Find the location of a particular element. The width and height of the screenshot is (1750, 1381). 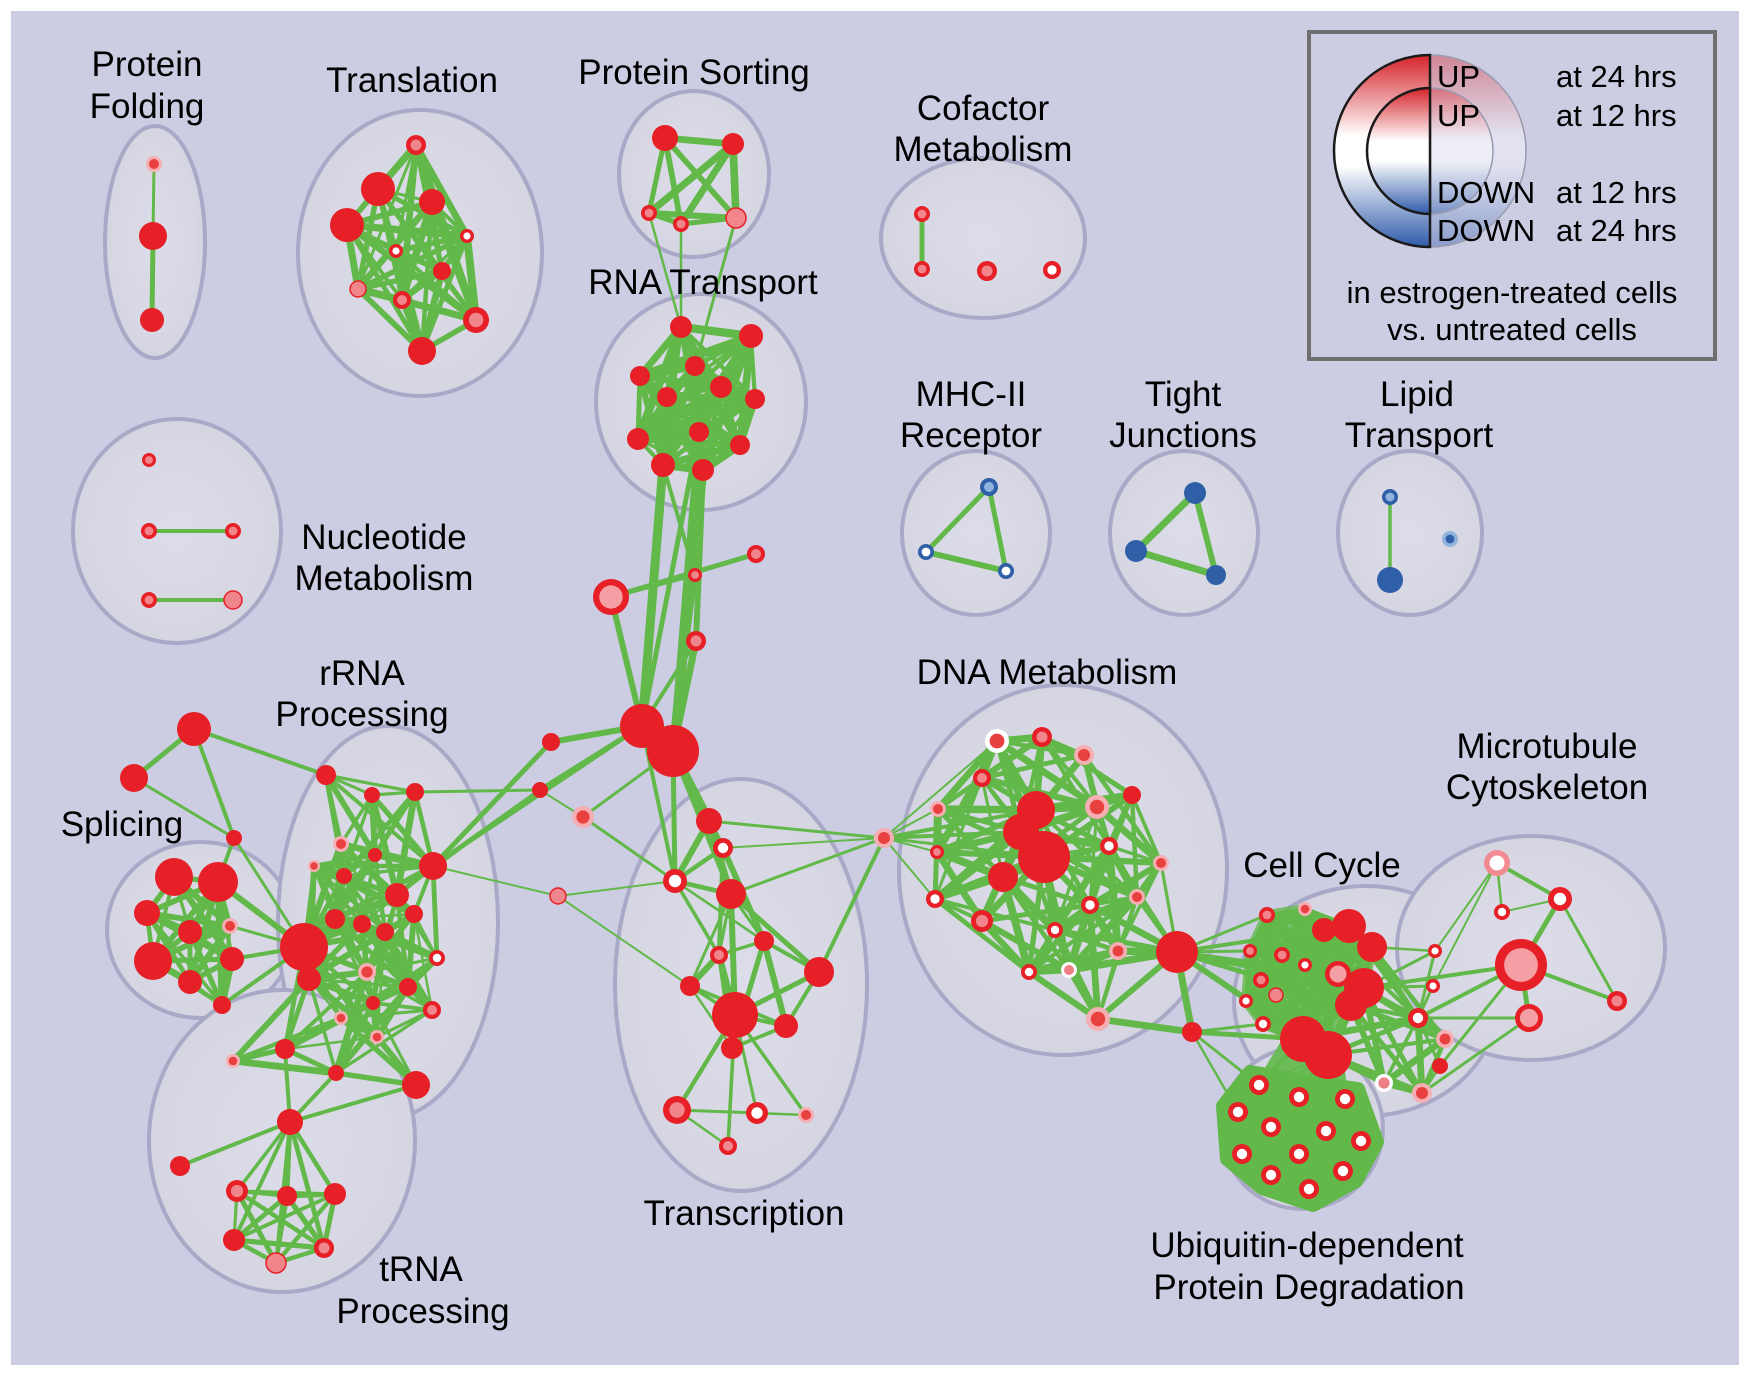

svg-text: Protein Degradation is located at coordinates (1308, 1287).